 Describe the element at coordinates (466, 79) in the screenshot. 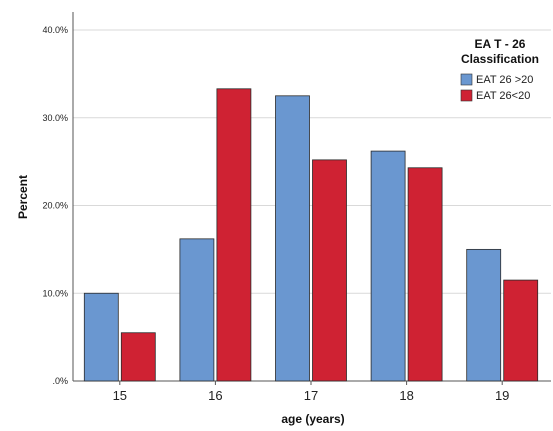

I see `legend-swatch-eat26-gt20` at that location.